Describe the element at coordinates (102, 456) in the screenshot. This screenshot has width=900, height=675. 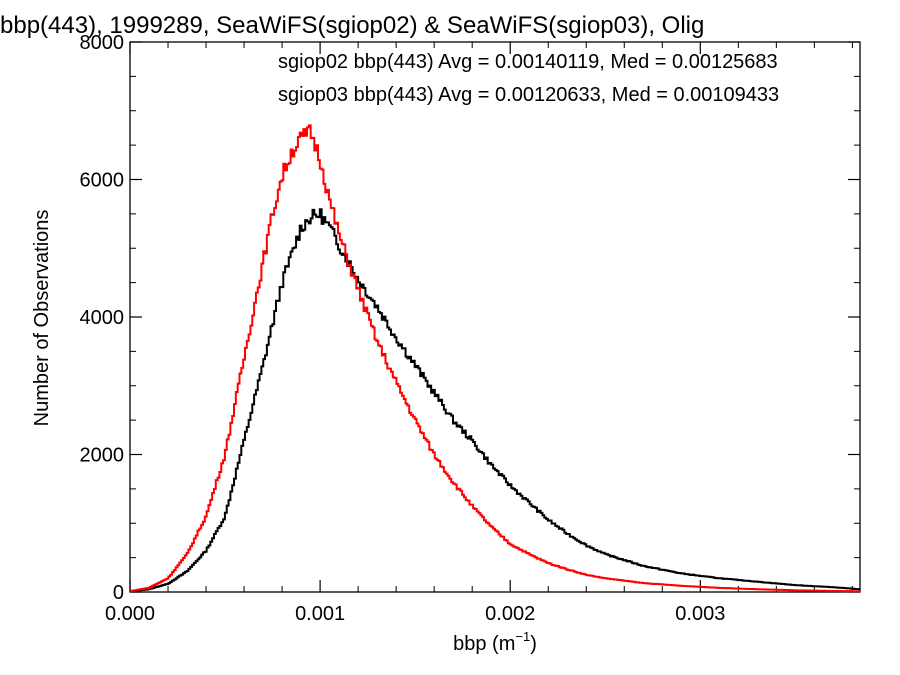
I see `y-tick-label: 2000` at that location.